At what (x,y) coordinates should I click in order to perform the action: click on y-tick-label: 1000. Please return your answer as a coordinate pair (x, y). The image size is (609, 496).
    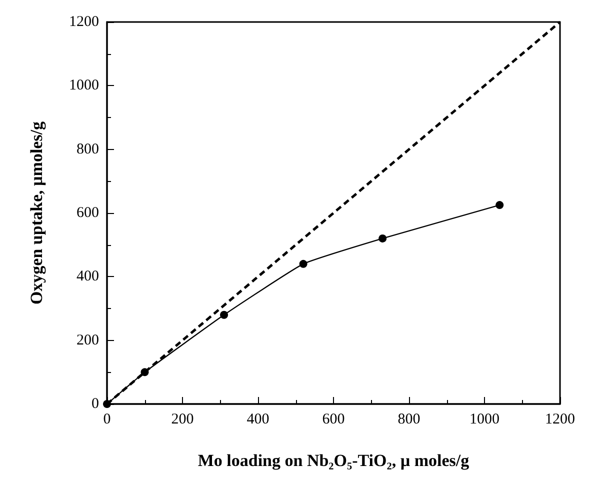
    Looking at the image, I should click on (84, 86).